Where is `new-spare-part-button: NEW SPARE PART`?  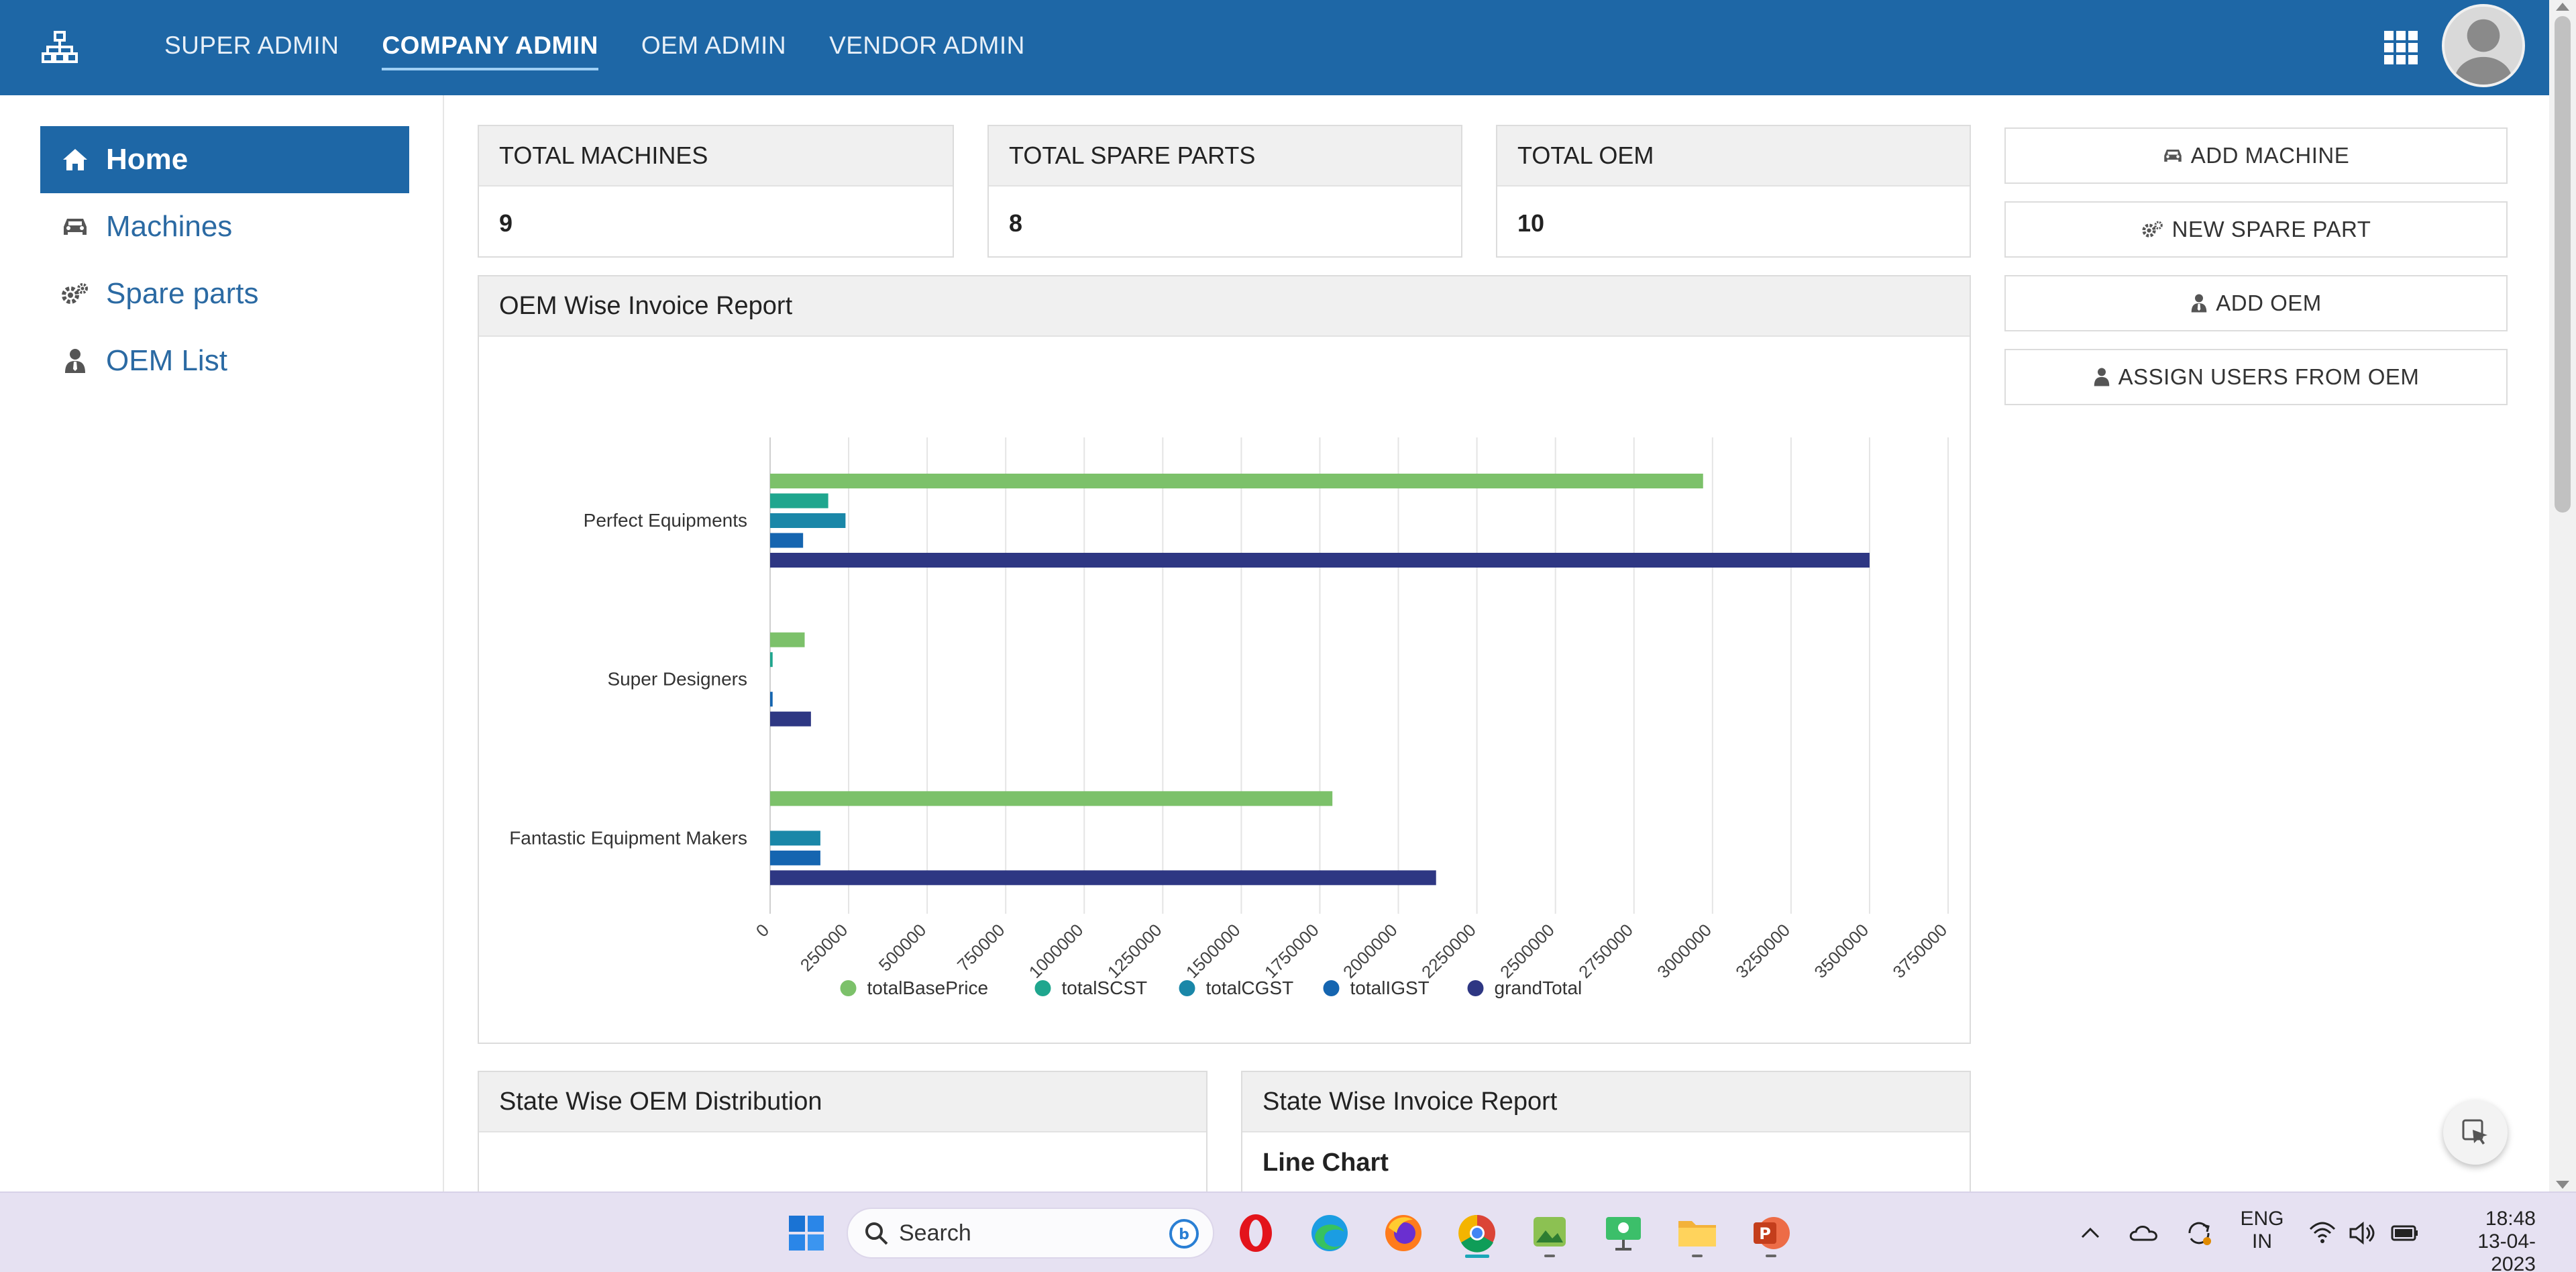 new-spare-part-button: NEW SPARE PART is located at coordinates (2256, 229).